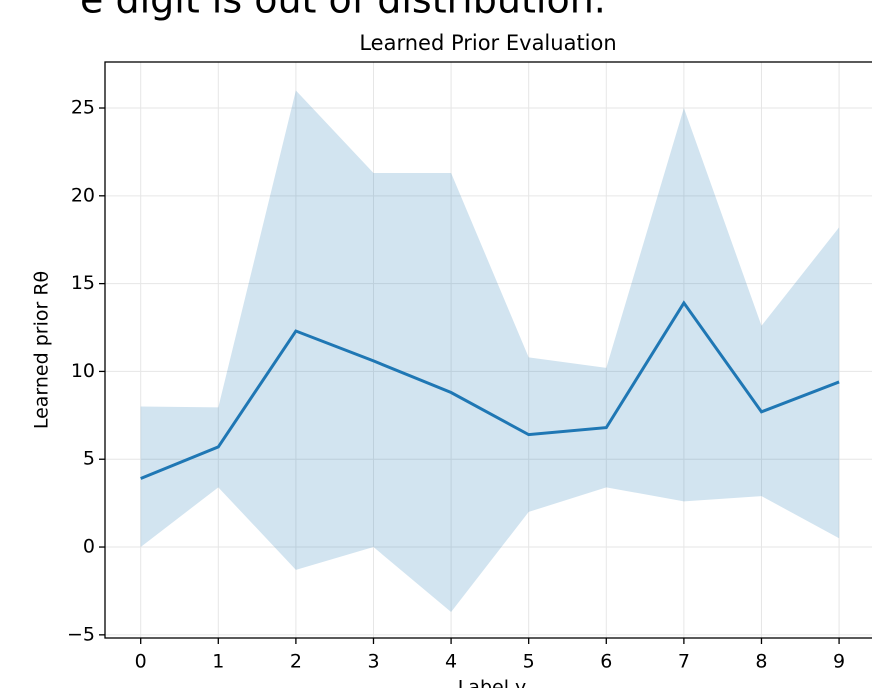  What do you see at coordinates (83, 108) in the screenshot?
I see `y-tick-label: 25` at bounding box center [83, 108].